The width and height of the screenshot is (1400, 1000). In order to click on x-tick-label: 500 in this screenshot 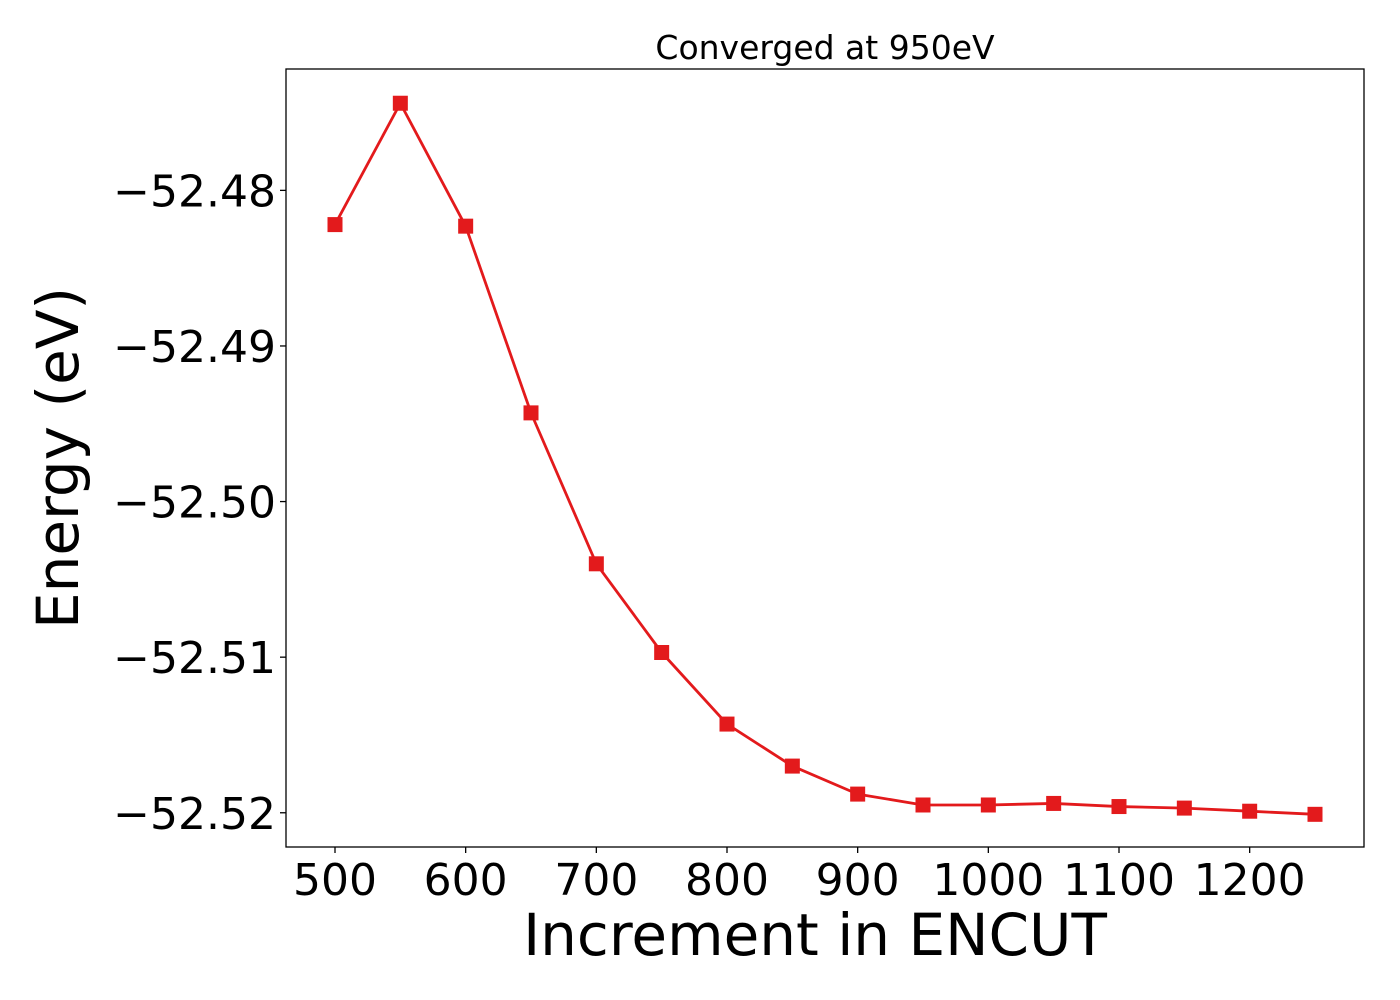, I will do `click(335, 880)`.